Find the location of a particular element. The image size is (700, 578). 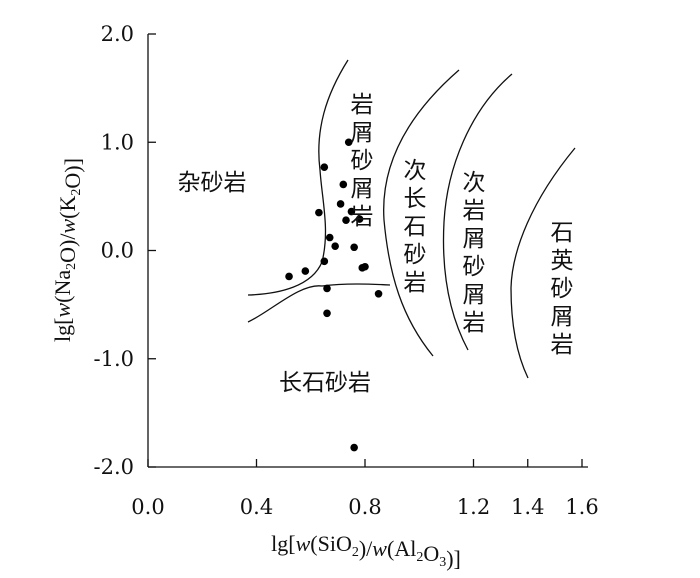

x-tick-labels: 0.0 0.4 0.8 1.2 1.4 1.6 is located at coordinates (364, 507).